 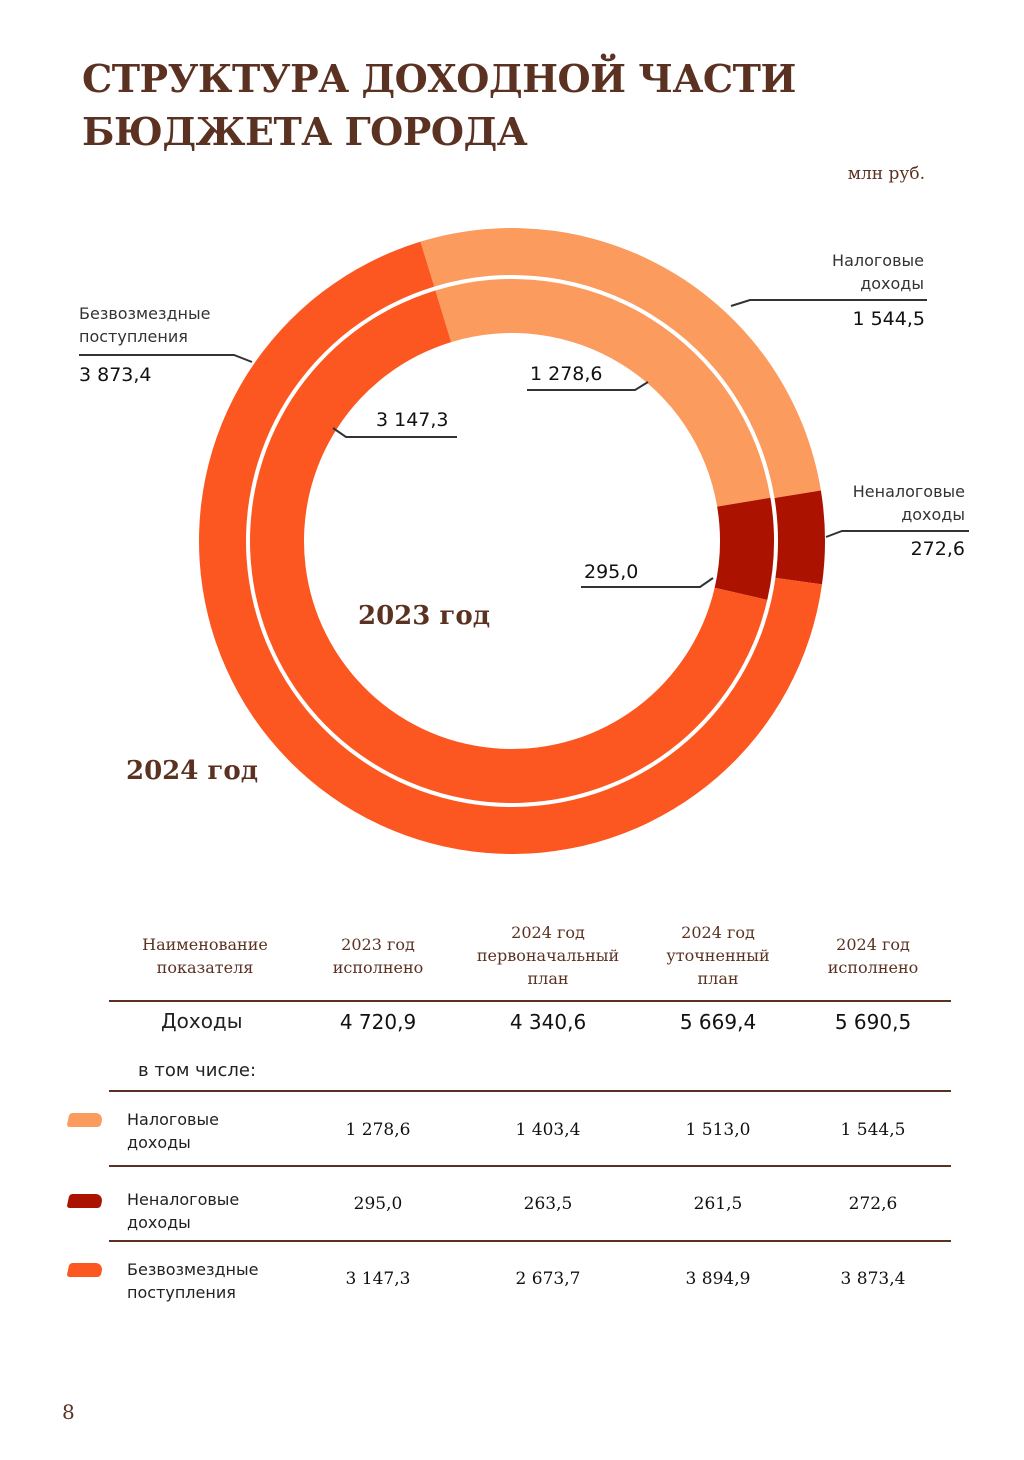 I want to click on header-2024d-l1: 2024 год, so click(x=873, y=944).